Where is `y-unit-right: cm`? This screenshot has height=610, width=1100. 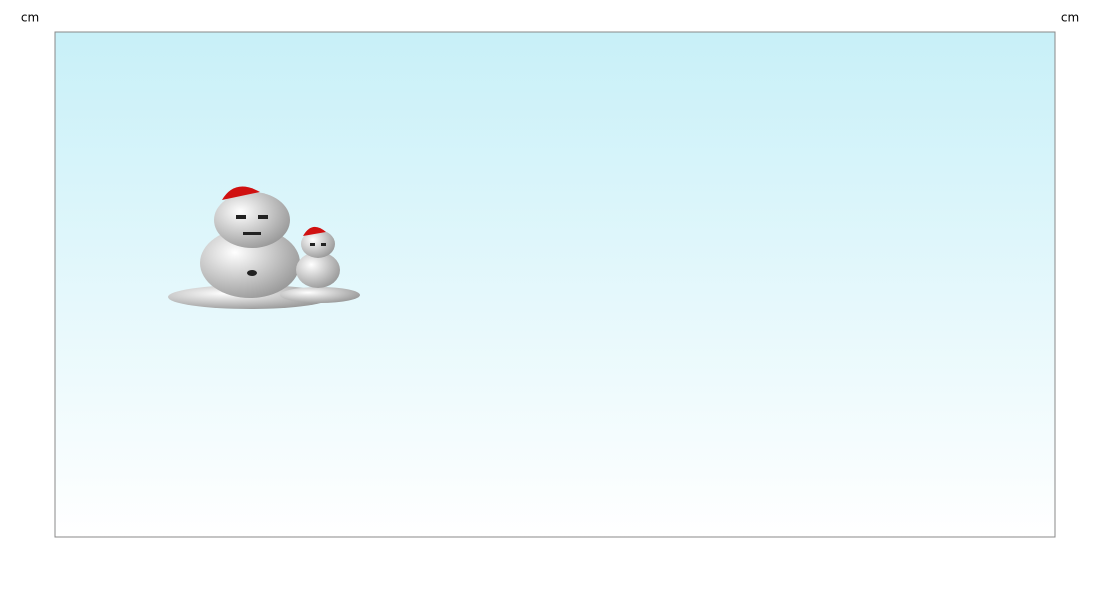 y-unit-right: cm is located at coordinates (1070, 18).